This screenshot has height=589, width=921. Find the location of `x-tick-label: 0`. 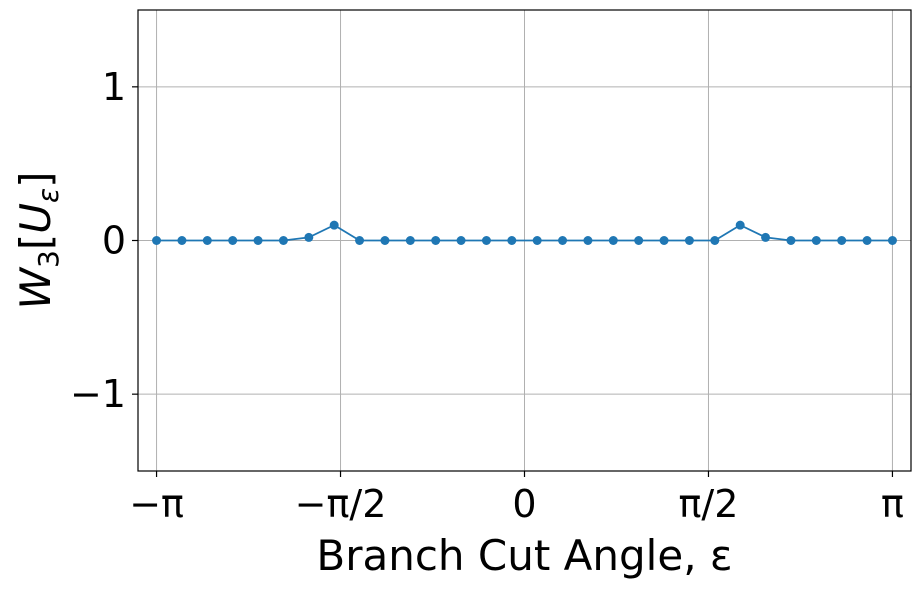

x-tick-label: 0 is located at coordinates (524, 504).